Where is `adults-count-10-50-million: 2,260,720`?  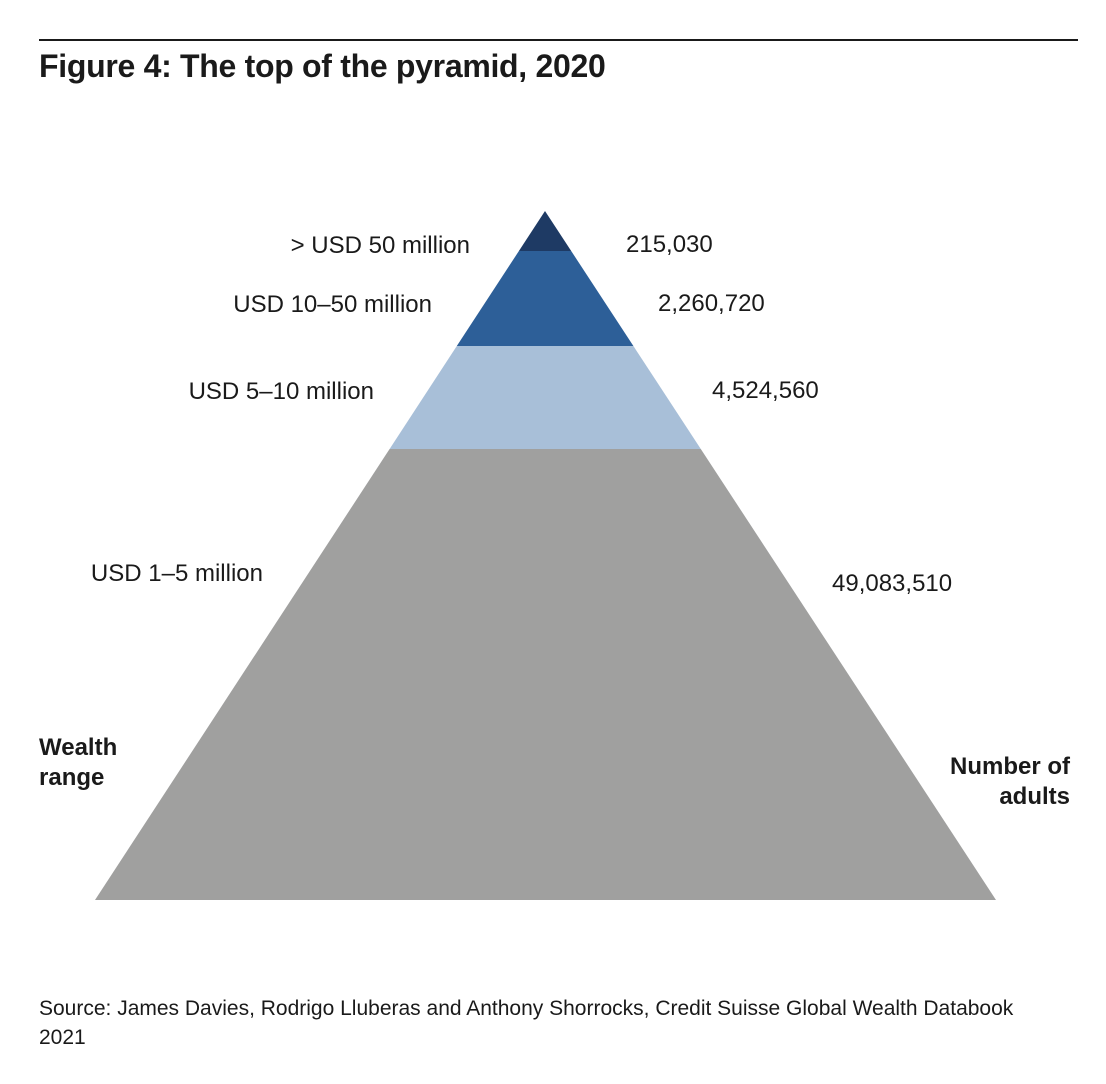
adults-count-10-50-million: 2,260,720 is located at coordinates (711, 303).